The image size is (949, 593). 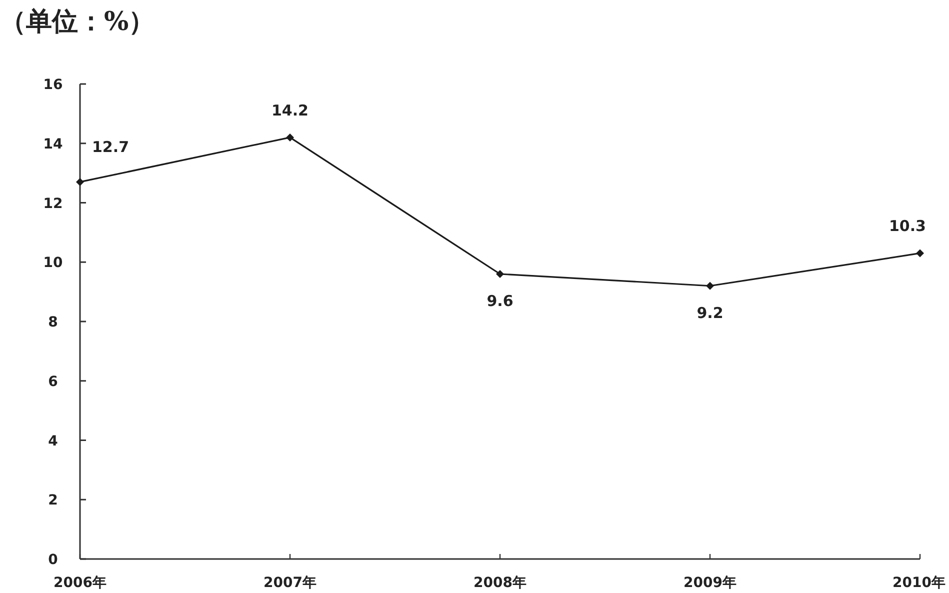 I want to click on x-tick-label: 2007年, so click(x=290, y=583).